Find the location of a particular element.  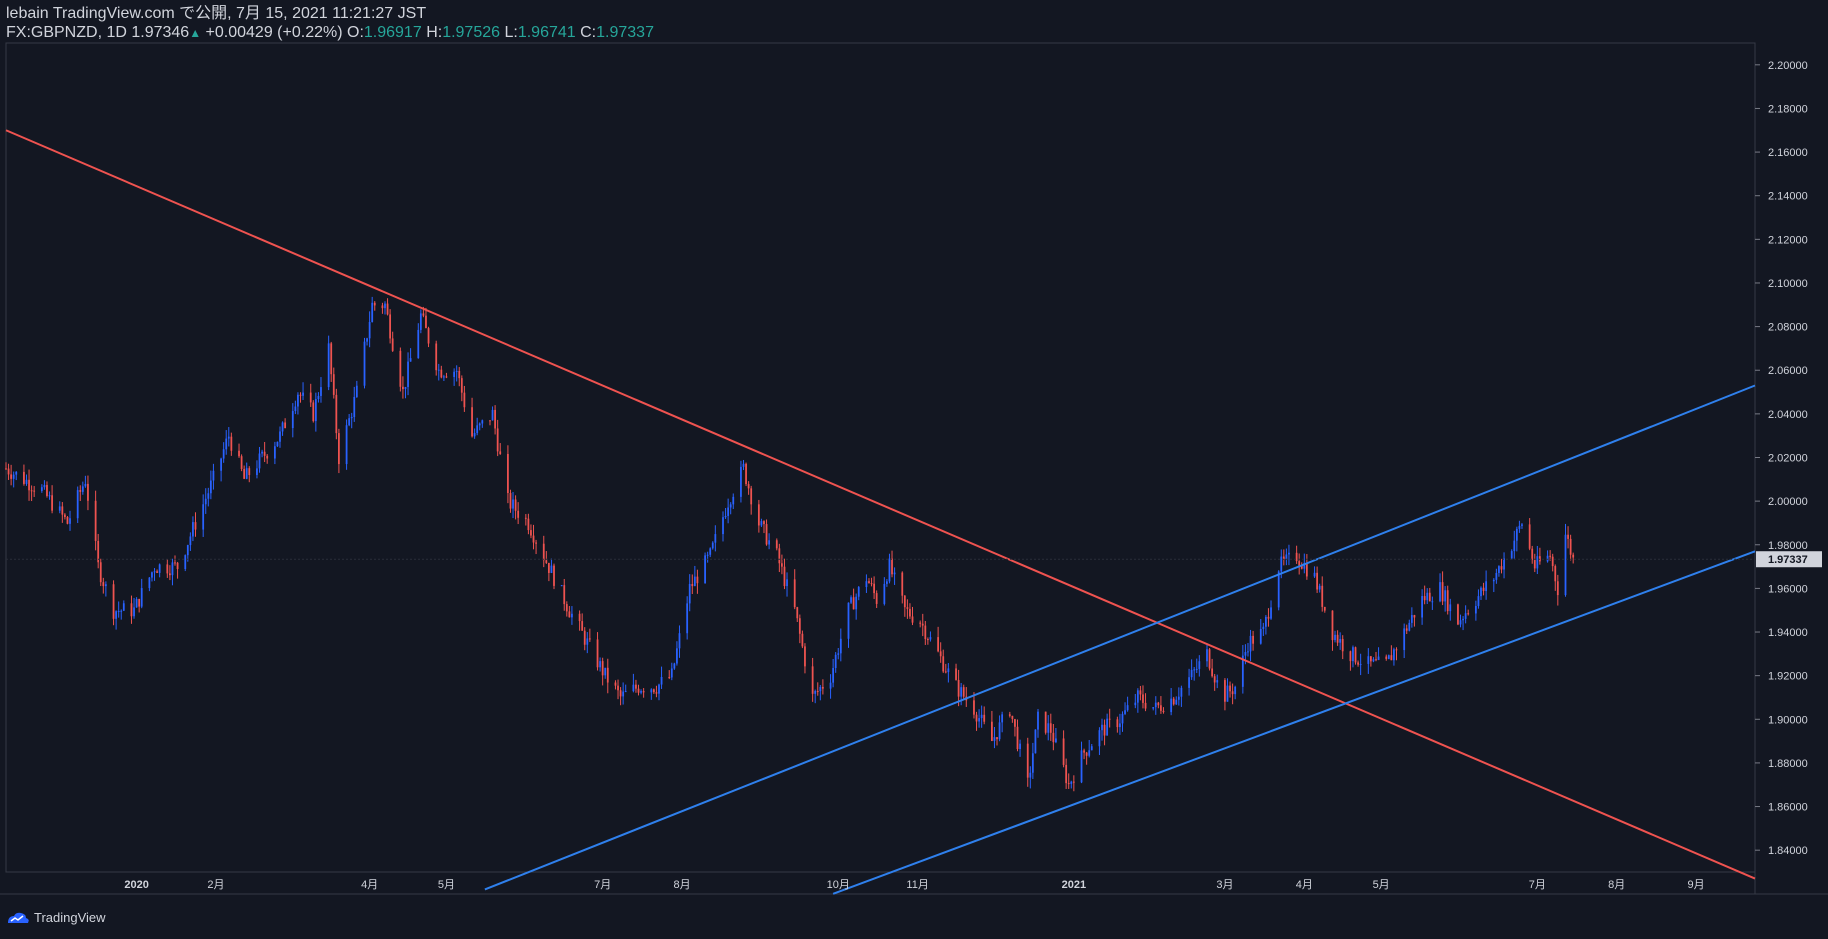

y-tick-label: 2.08000 is located at coordinates (1788, 328).